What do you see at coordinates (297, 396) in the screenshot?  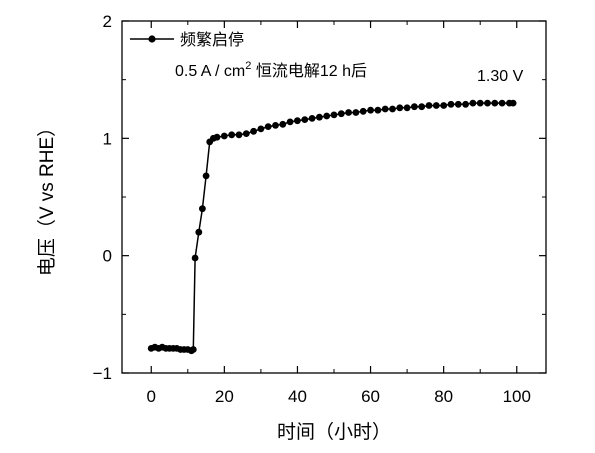 I see `x-tick-label: 40` at bounding box center [297, 396].